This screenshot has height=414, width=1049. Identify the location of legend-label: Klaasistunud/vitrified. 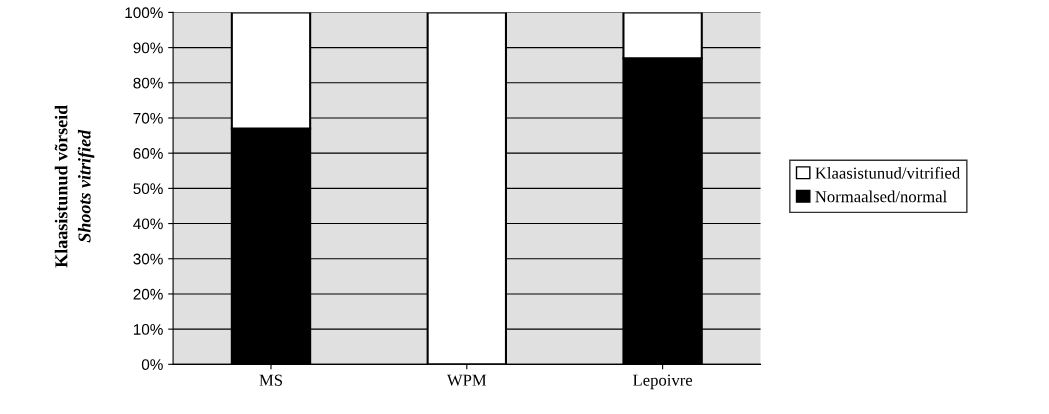
(887, 172).